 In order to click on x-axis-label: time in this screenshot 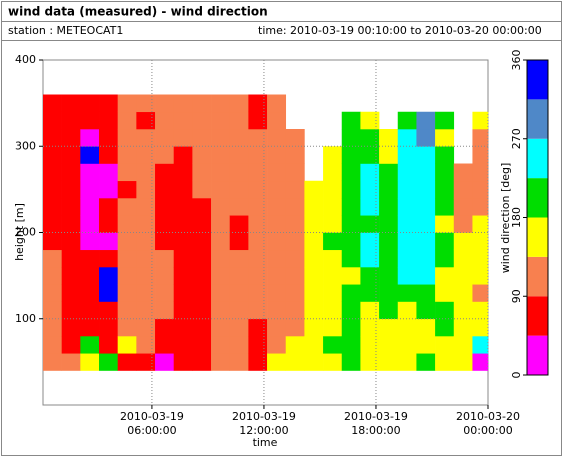, I will do `click(265, 442)`.